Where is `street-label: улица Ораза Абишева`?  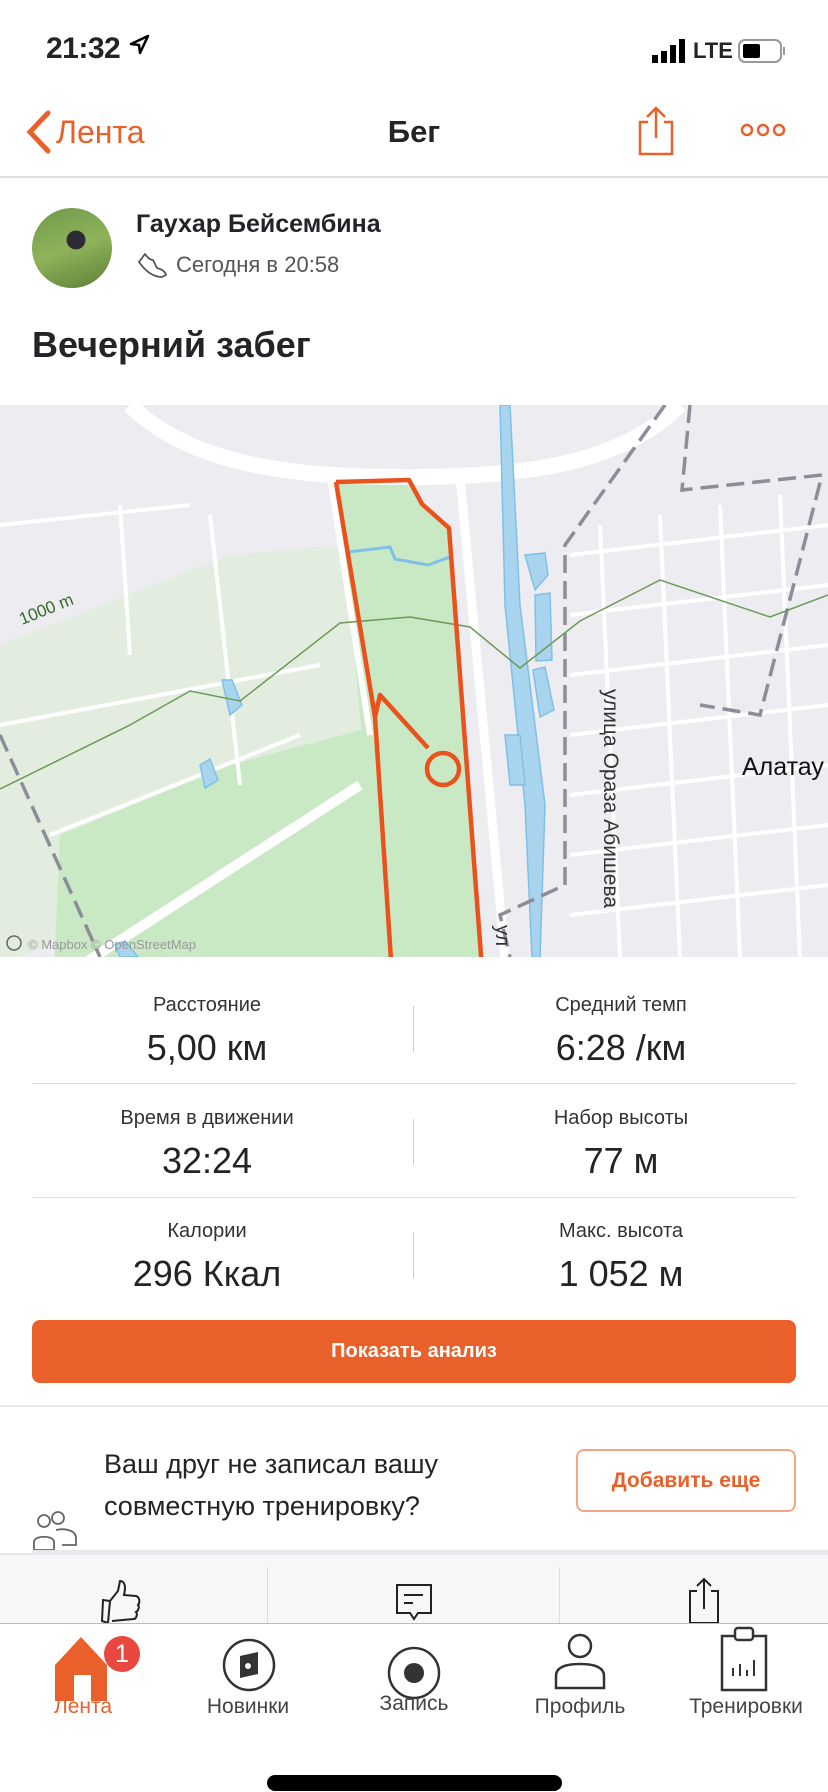
street-label: улица Ораза Абишева is located at coordinates (610, 798).